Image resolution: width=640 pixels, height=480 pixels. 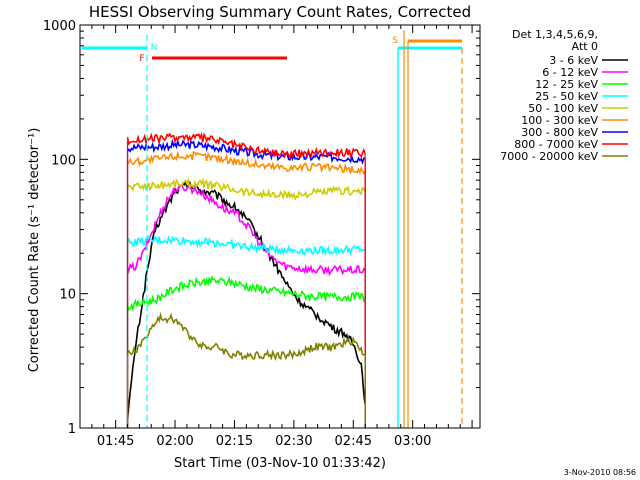 I want to click on x-tick-label: 03:00, so click(x=412, y=441).